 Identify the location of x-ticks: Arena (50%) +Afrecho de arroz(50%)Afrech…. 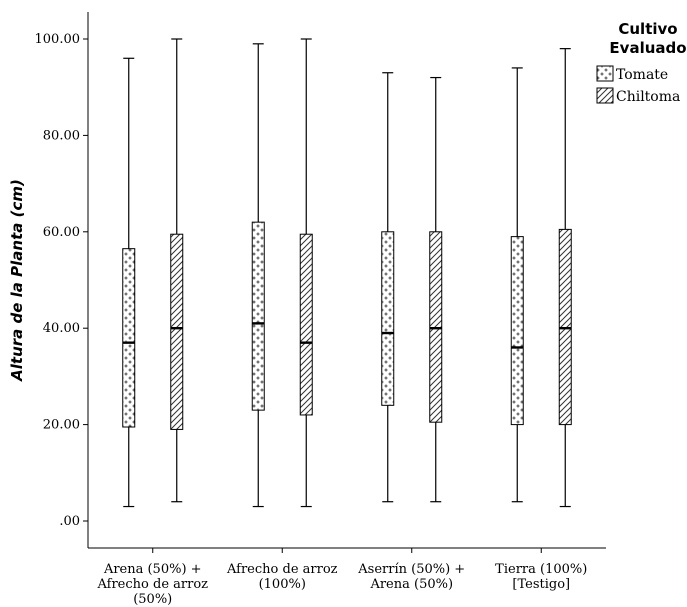
(342, 577).